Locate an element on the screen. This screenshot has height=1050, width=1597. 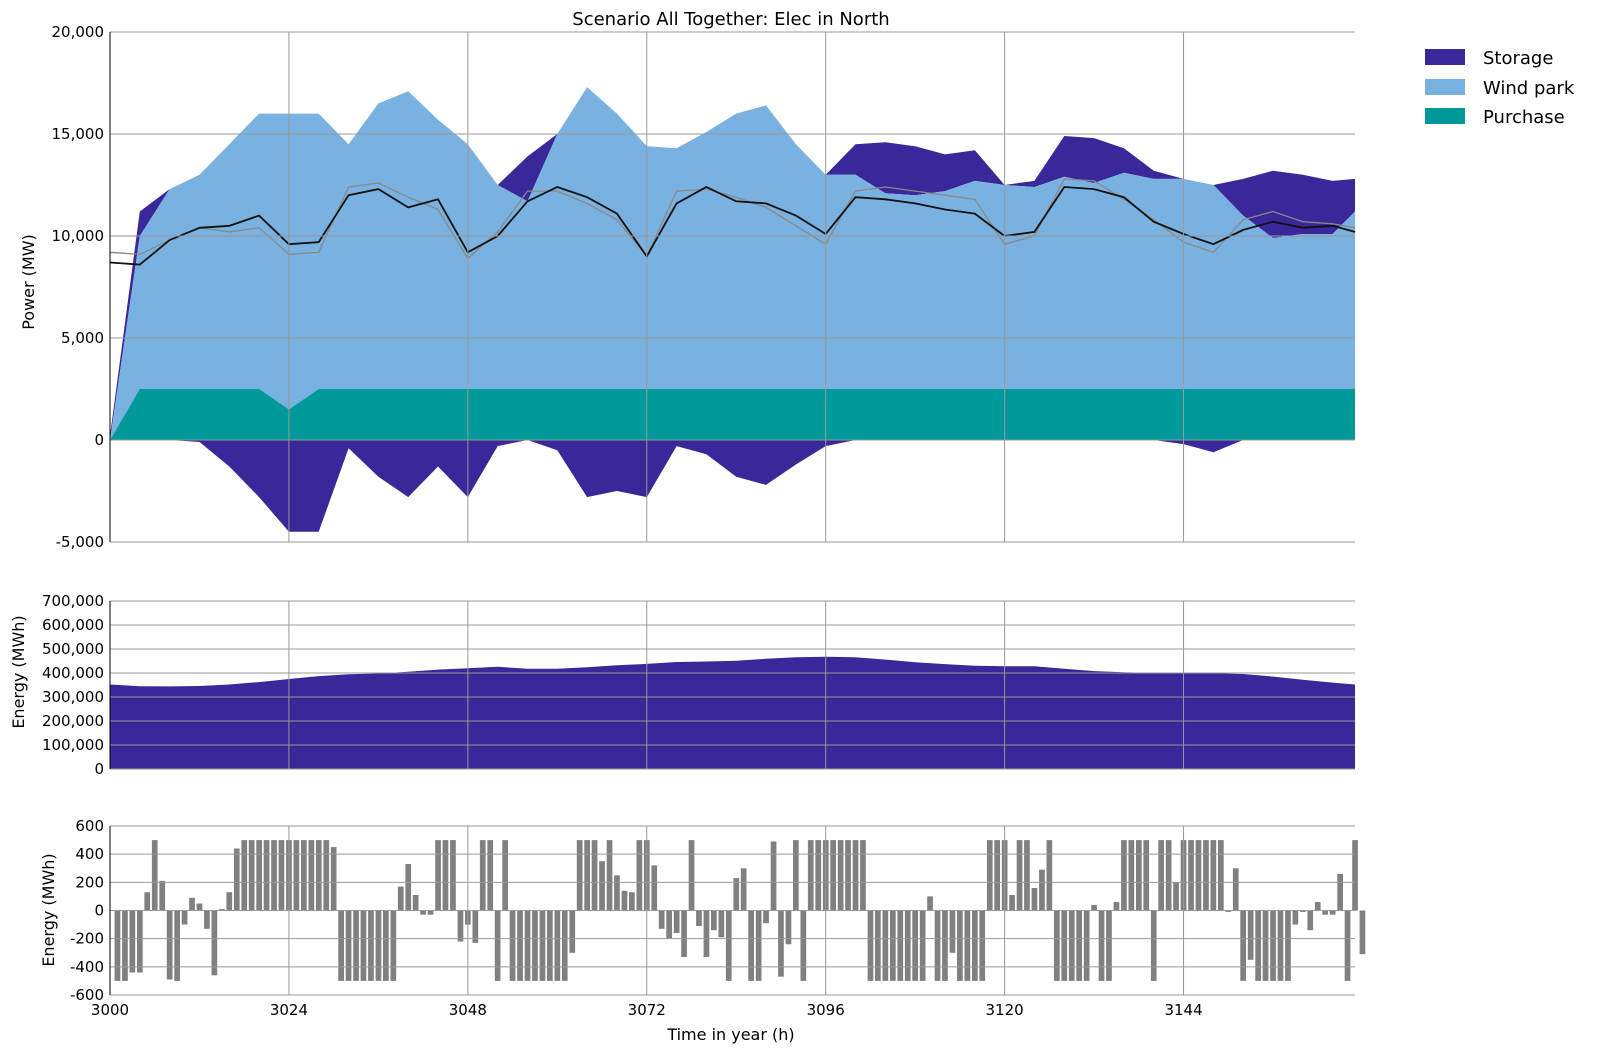
y-tick-label: 400 is located at coordinates (89, 854).